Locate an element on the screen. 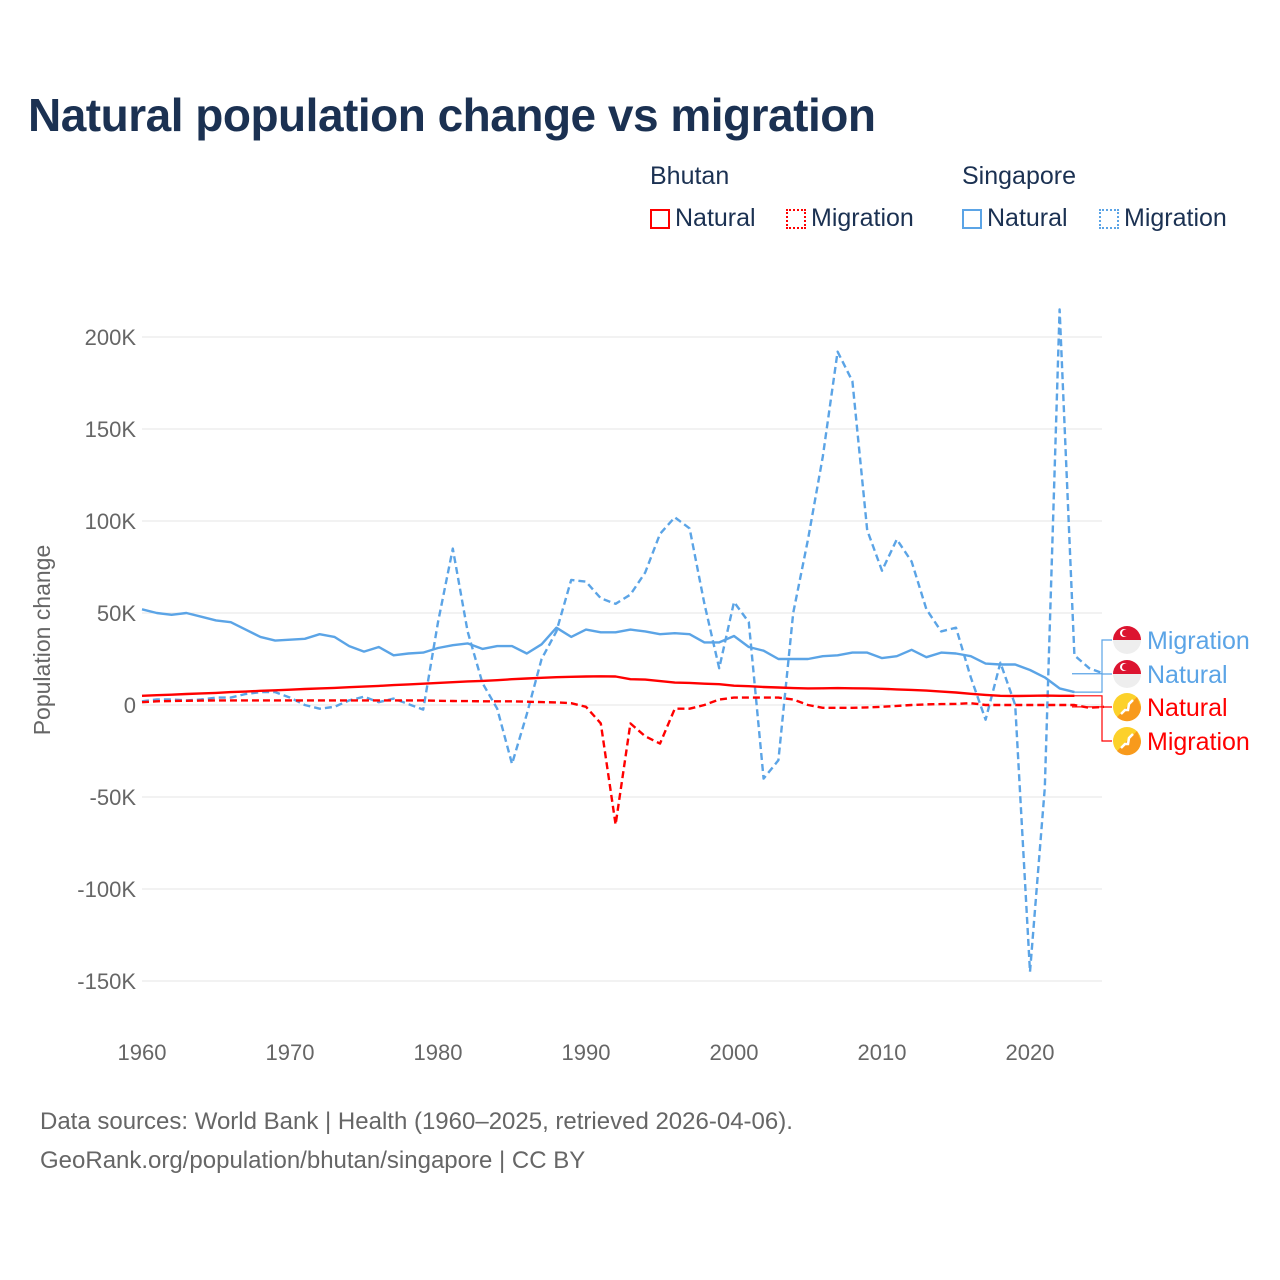 The image size is (1280, 1280). end-label-bhutan-migration: Migration is located at coordinates (1198, 742).